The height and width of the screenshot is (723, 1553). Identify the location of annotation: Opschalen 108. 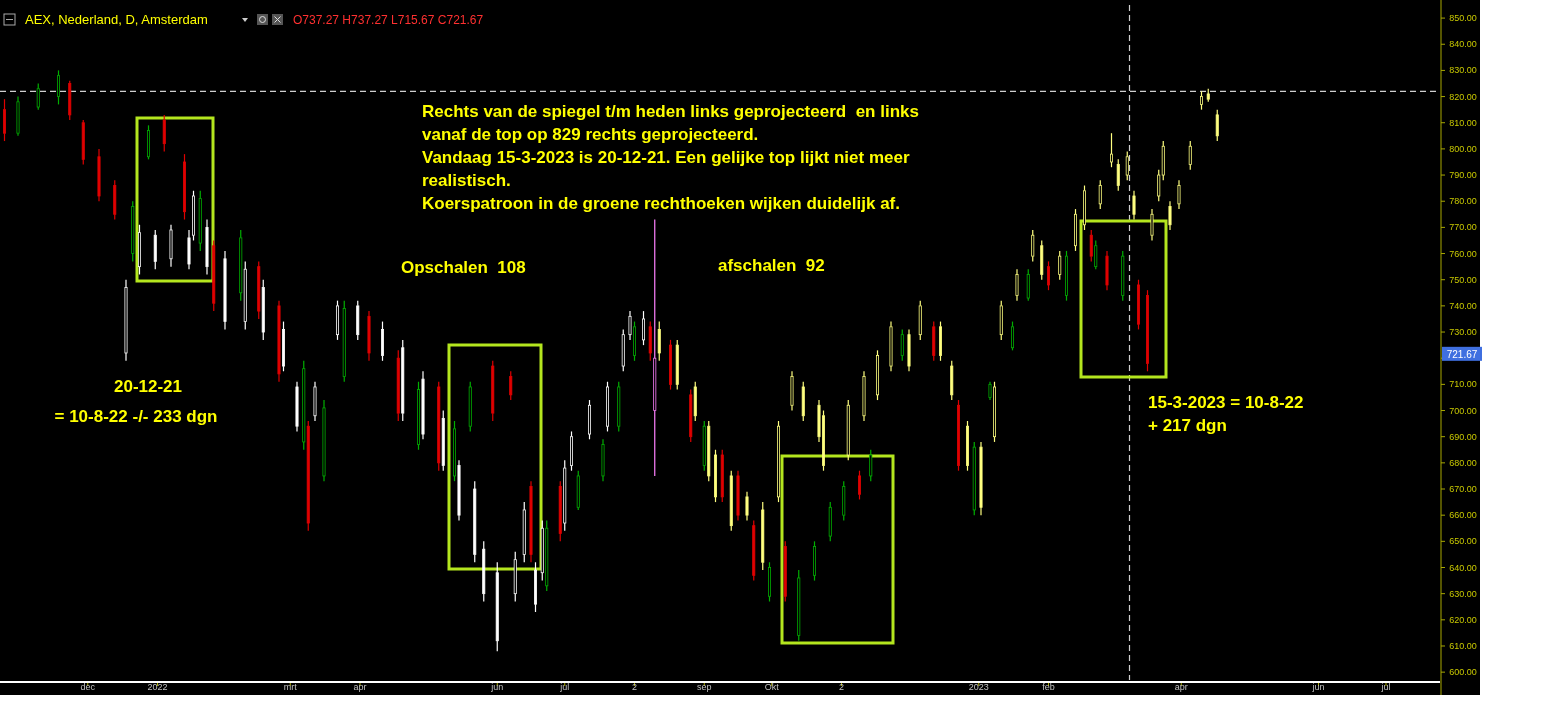
(463, 267).